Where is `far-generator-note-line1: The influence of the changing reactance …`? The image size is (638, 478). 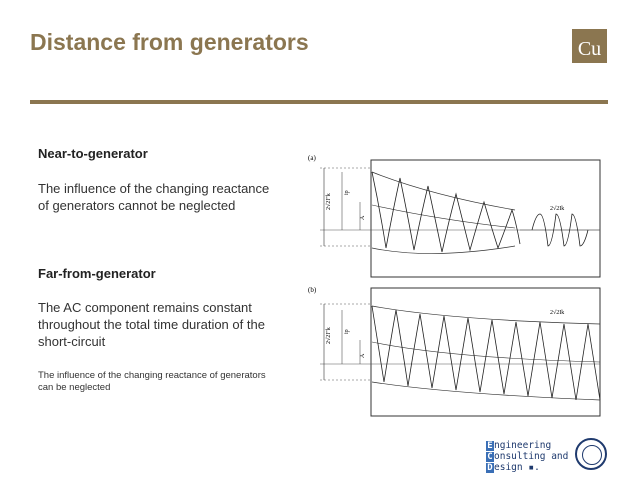
far-generator-note-line1: The influence of the changing reactance … is located at coordinates (152, 375).